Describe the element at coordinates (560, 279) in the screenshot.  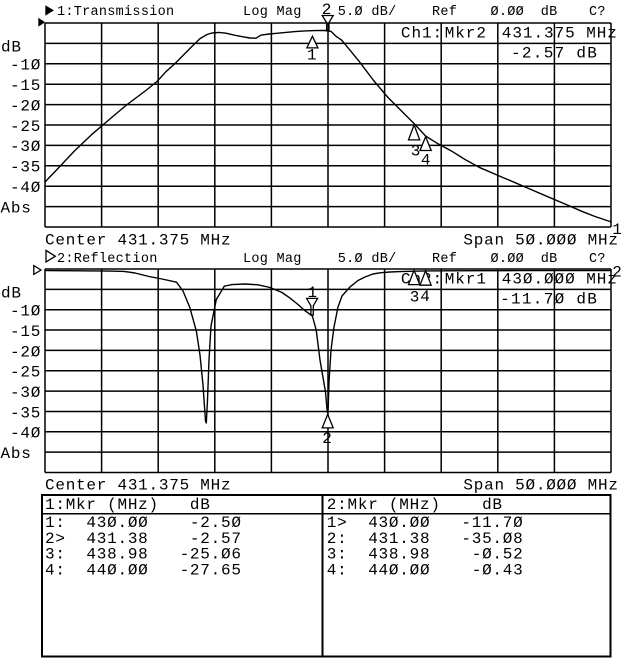
I see `svg-text: 43Ø.ØØØ MHz` at that location.